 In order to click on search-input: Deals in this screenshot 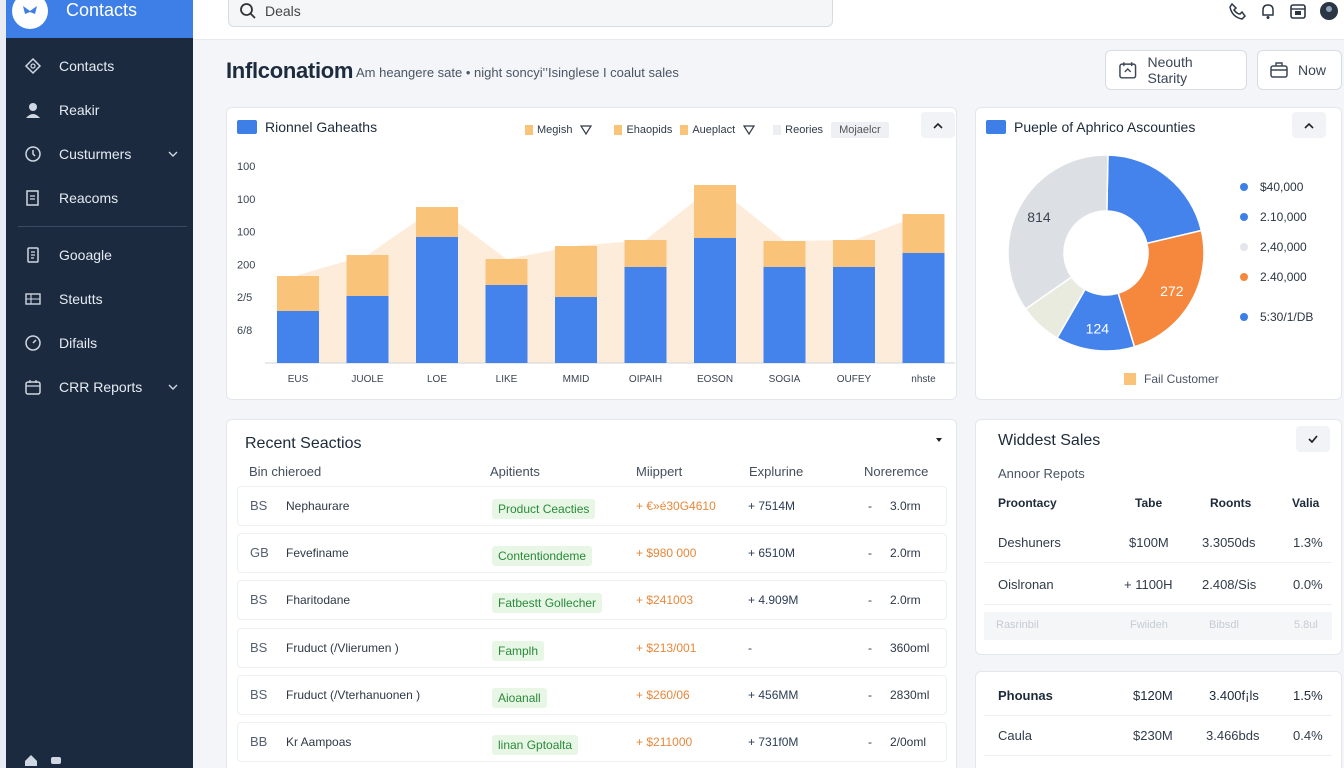, I will do `click(530, 13)`.